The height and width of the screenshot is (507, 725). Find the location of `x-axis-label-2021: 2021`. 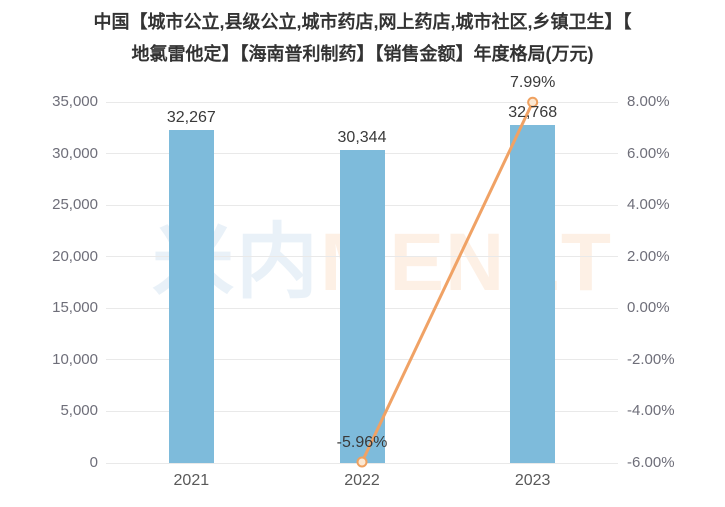

x-axis-label-2021: 2021 is located at coordinates (191, 480).